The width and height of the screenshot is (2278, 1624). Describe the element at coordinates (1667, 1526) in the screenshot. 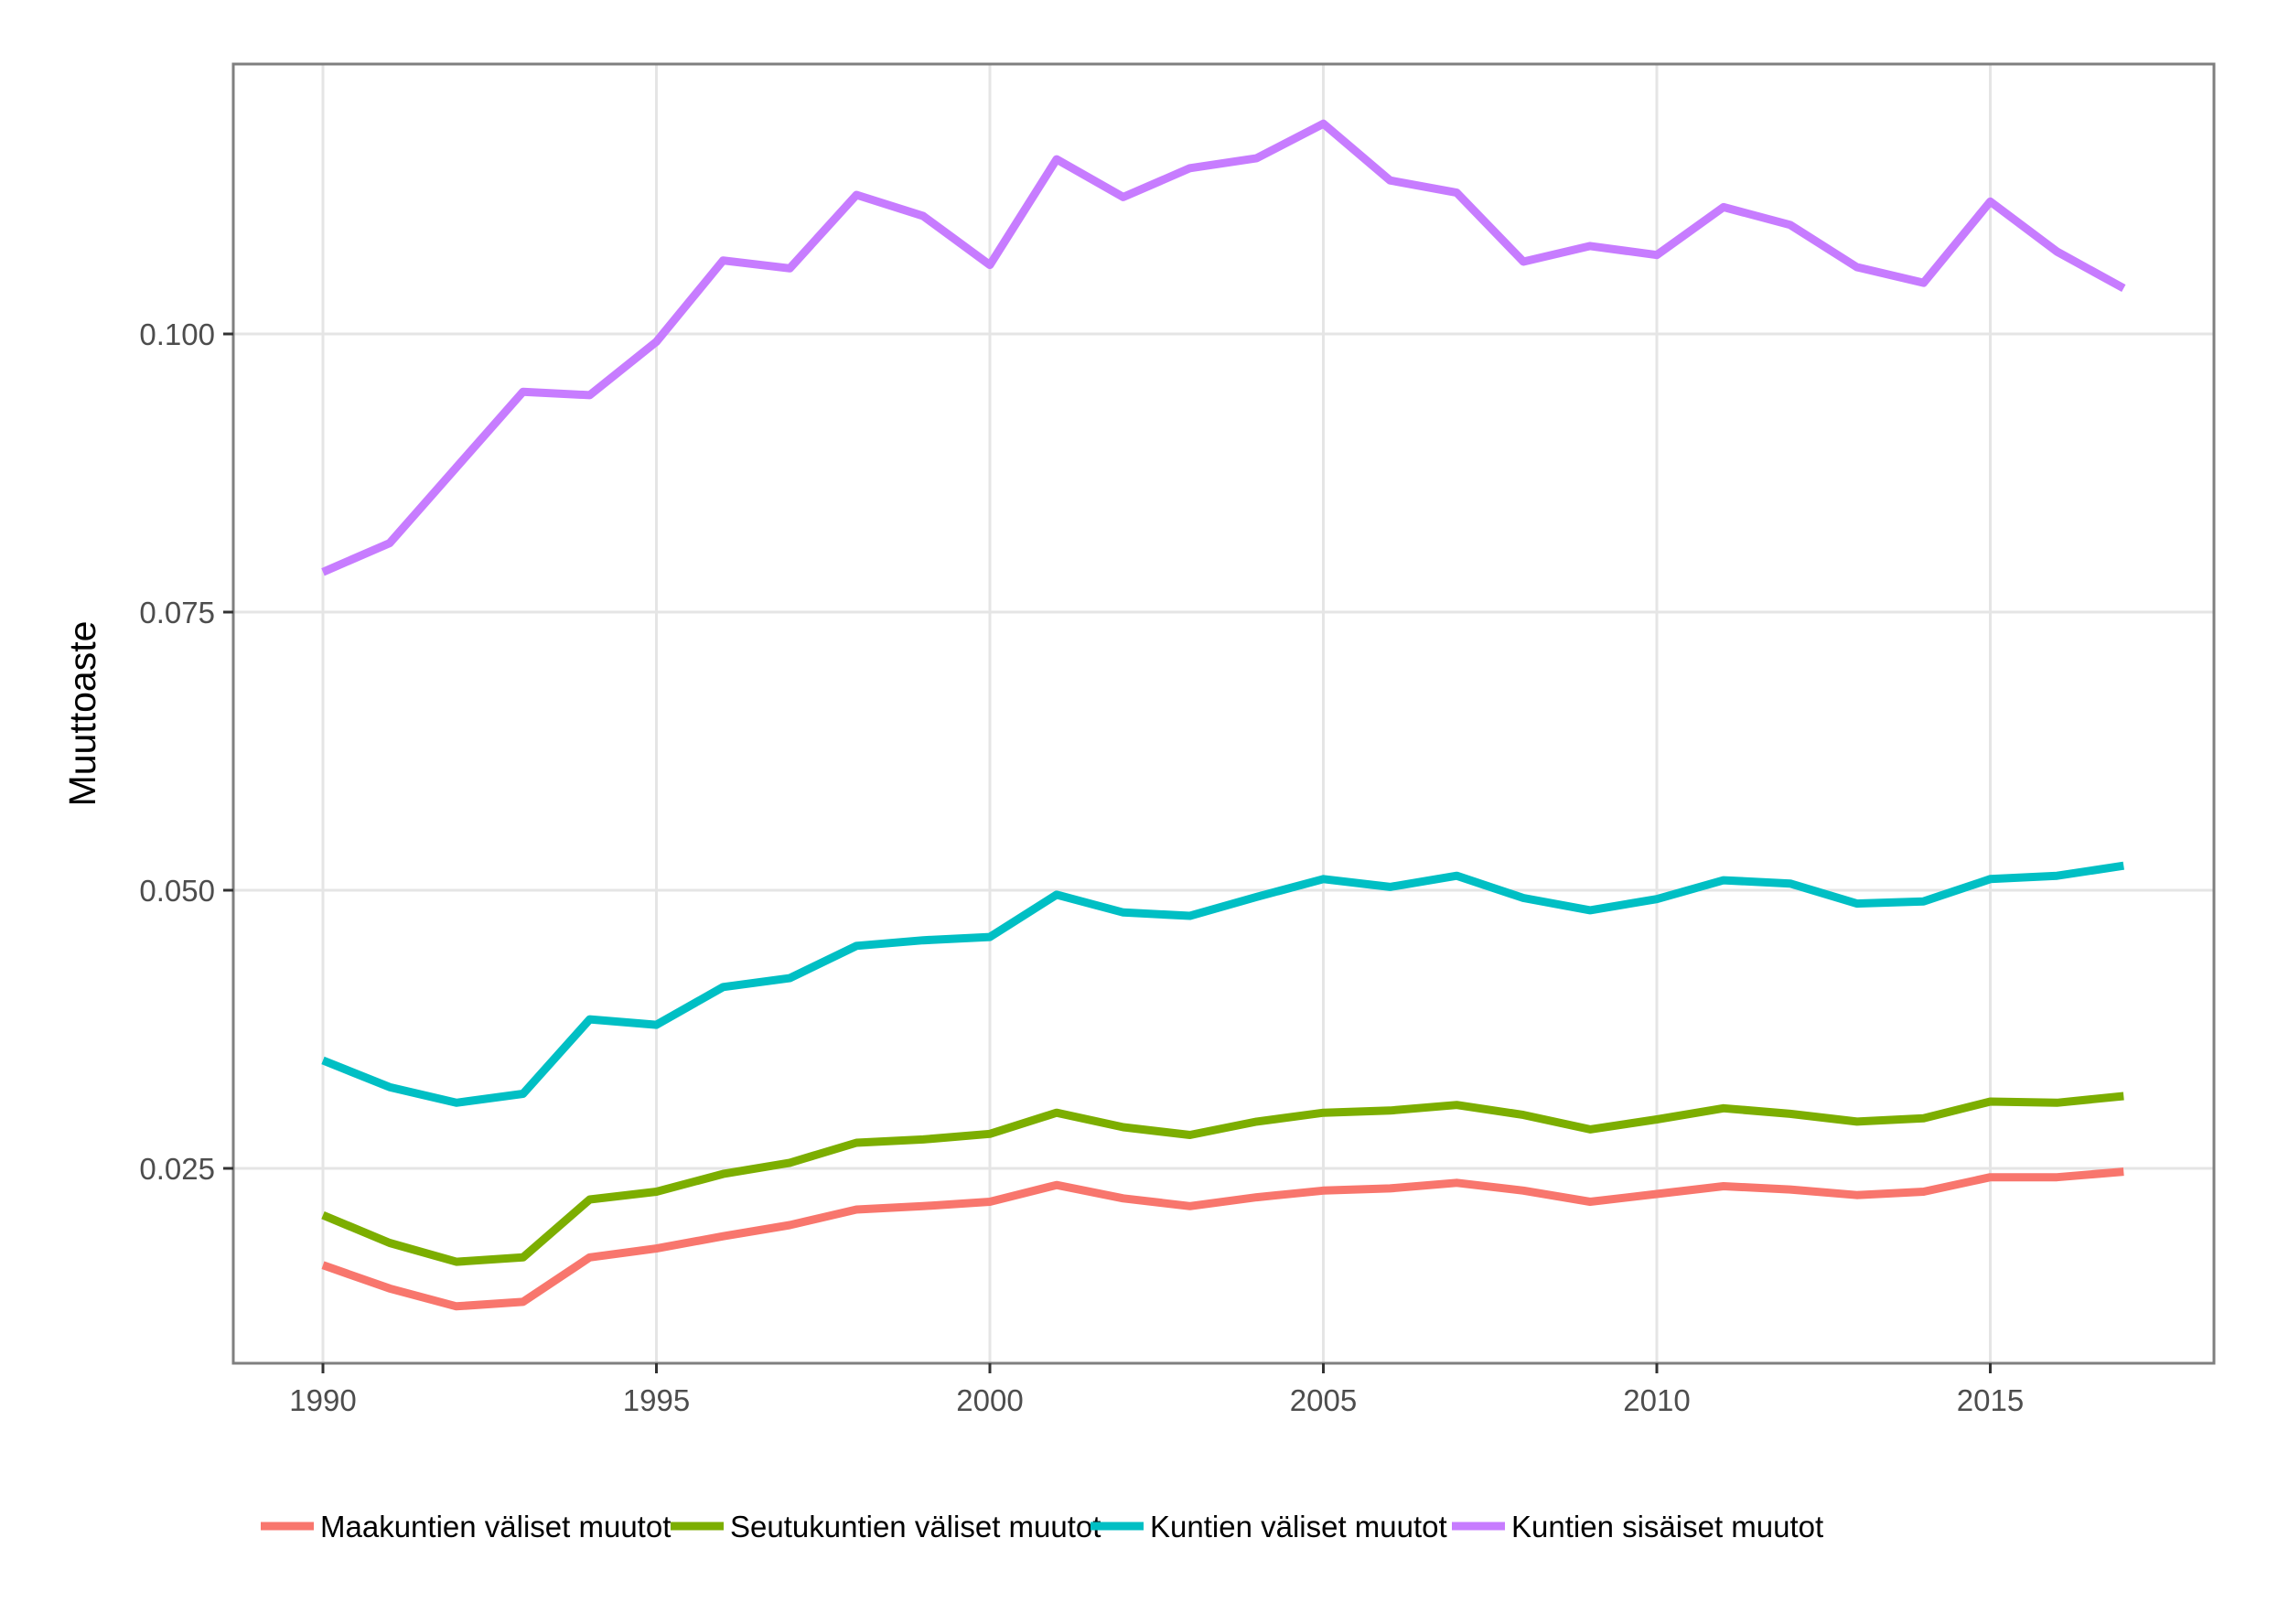

I see `legend-label: Kuntien sisäiset muutot` at that location.